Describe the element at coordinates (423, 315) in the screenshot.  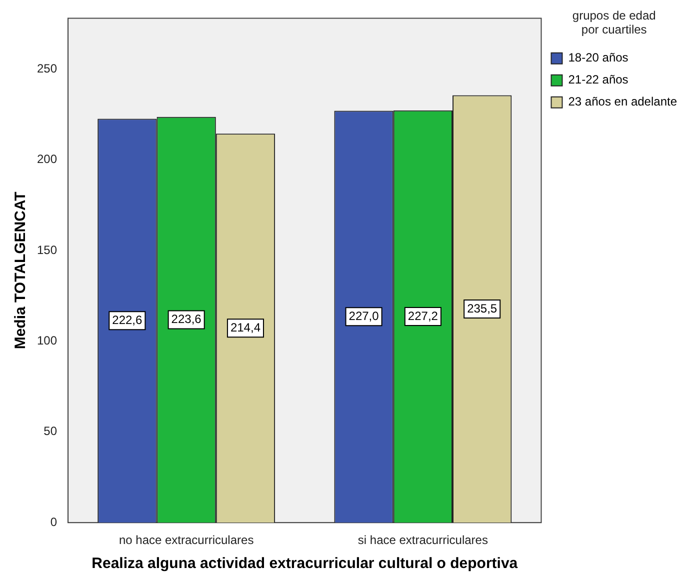
I see `data-label: 227,2` at that location.